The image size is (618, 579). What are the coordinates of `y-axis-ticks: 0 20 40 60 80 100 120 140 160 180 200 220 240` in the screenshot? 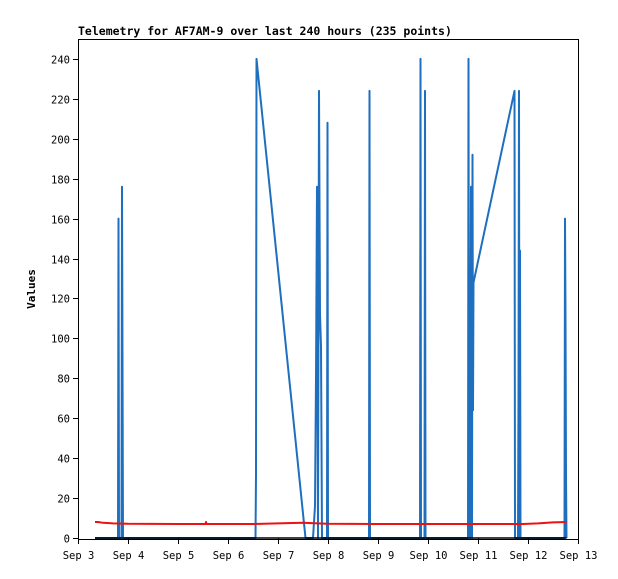 It's located at (64, 300).